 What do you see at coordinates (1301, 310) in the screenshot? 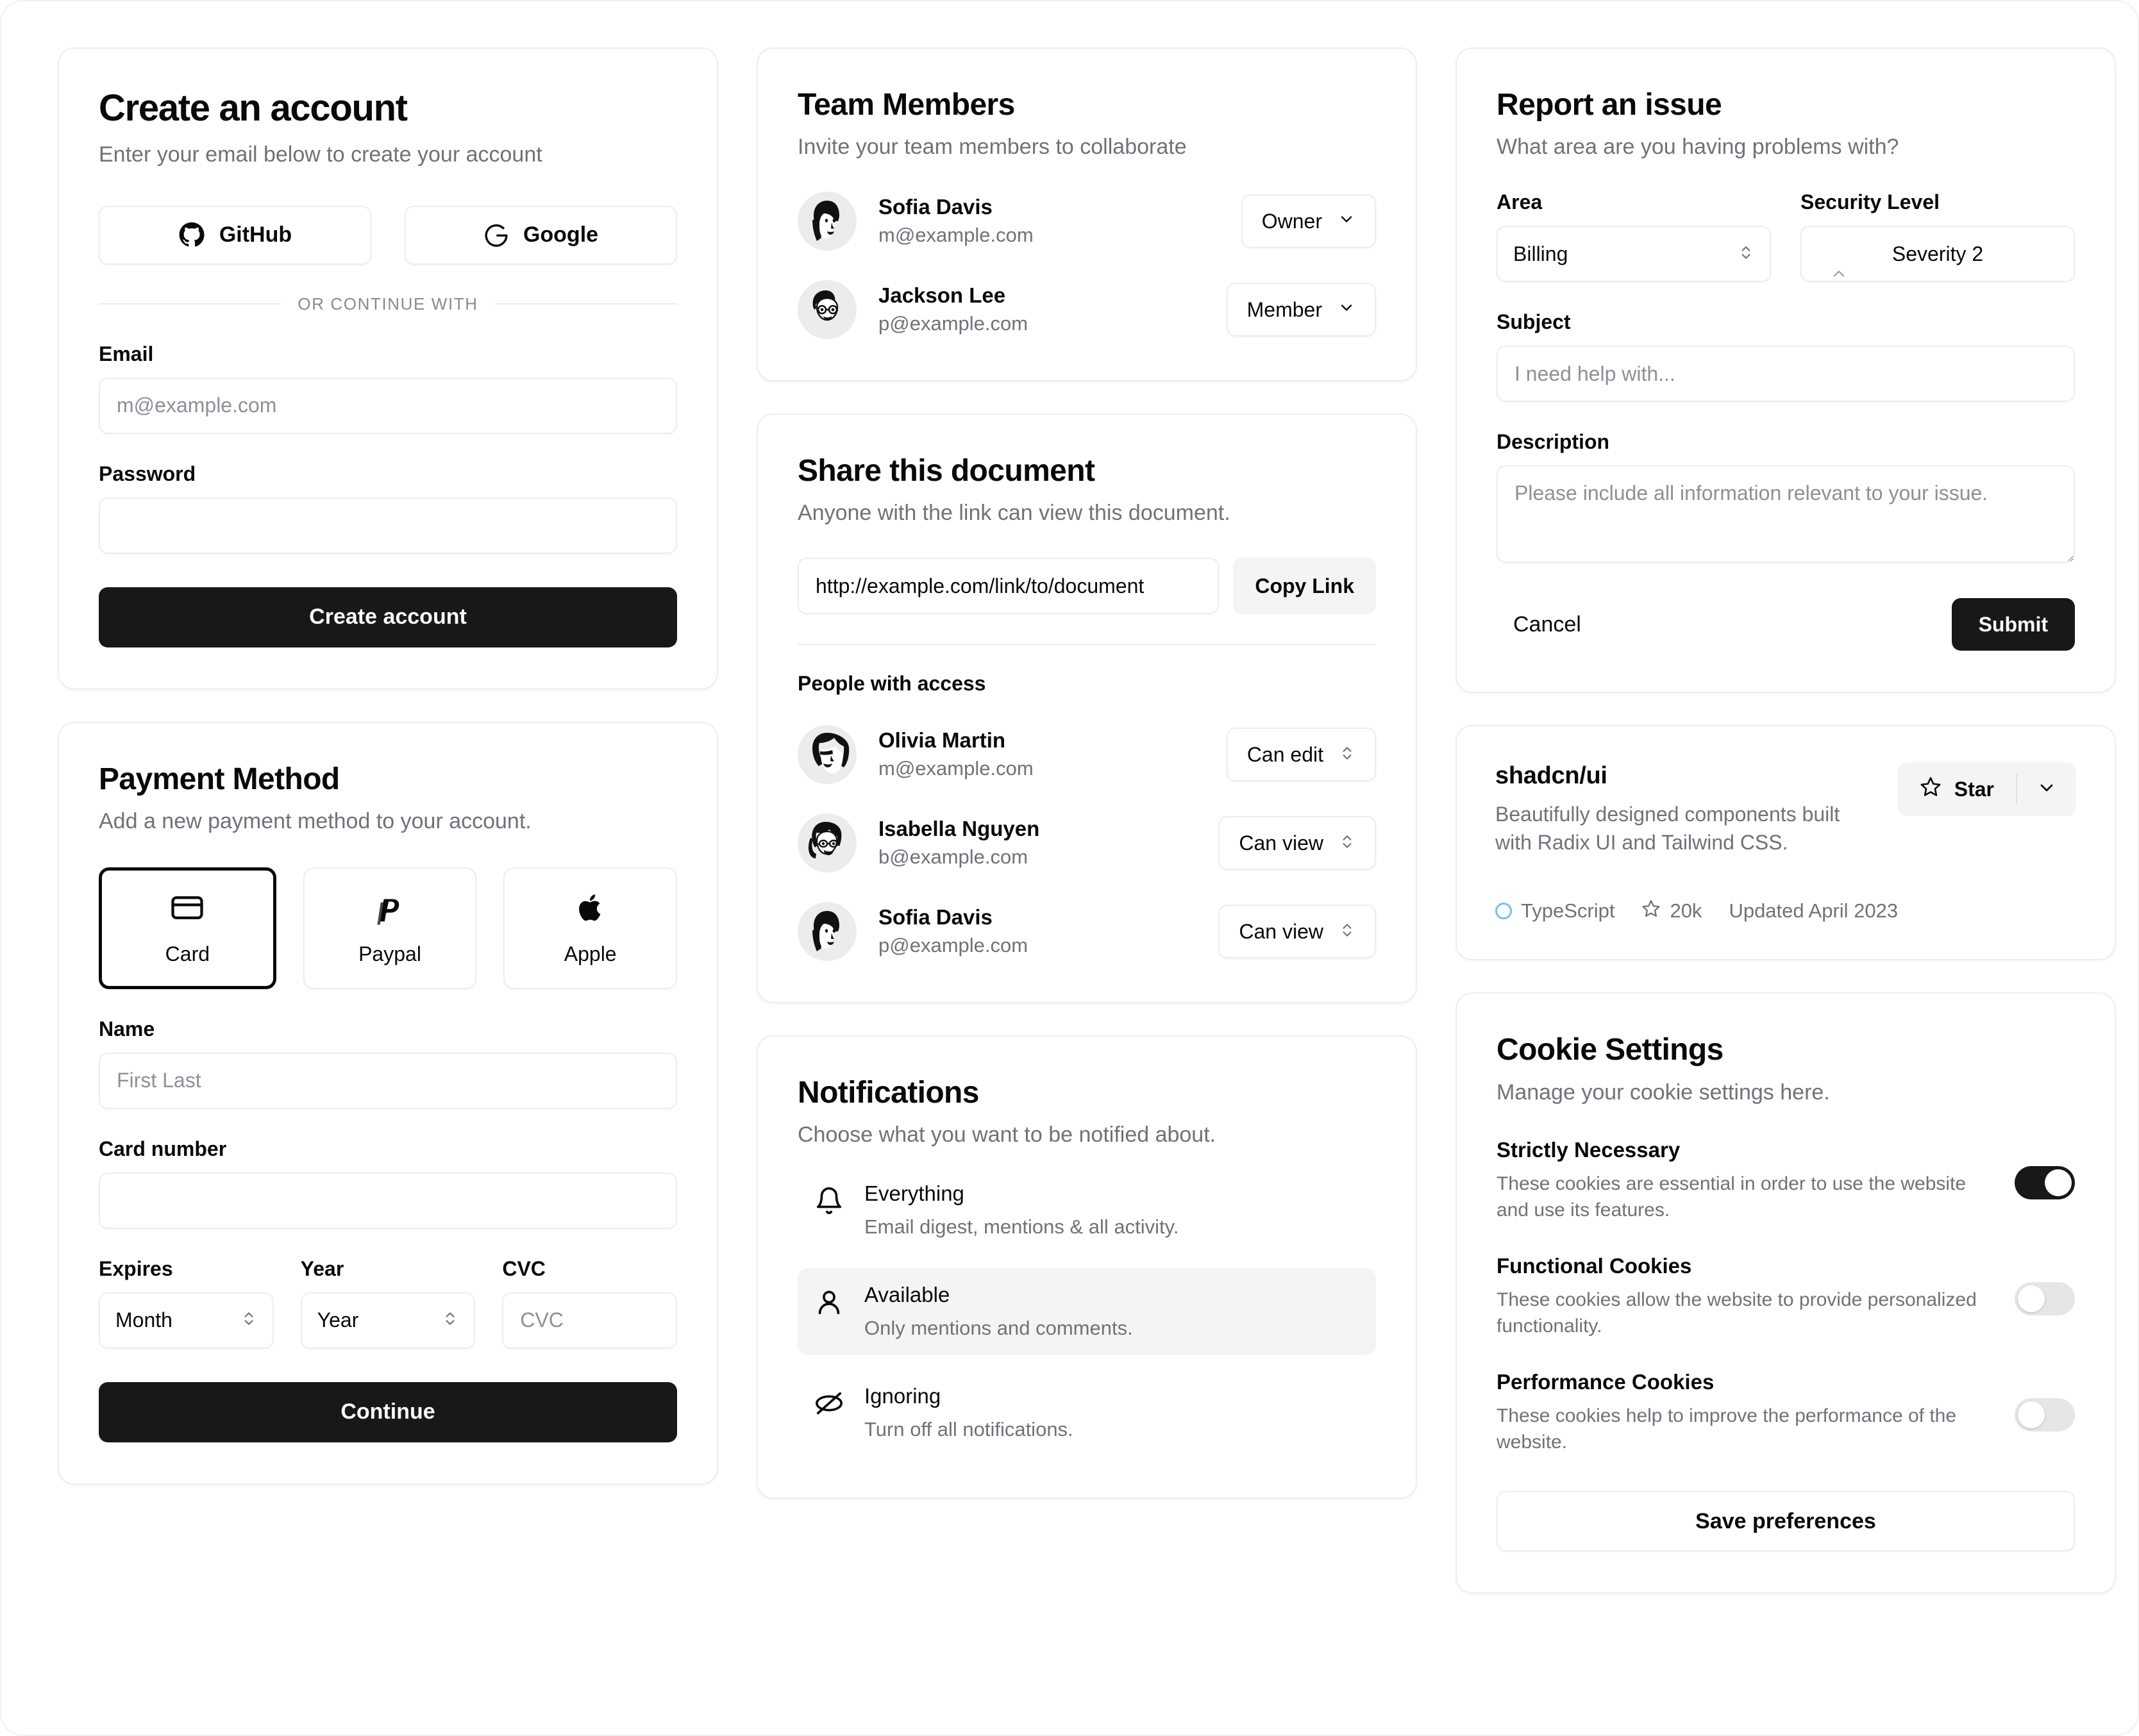
I see `team-member-role-select: Member` at bounding box center [1301, 310].